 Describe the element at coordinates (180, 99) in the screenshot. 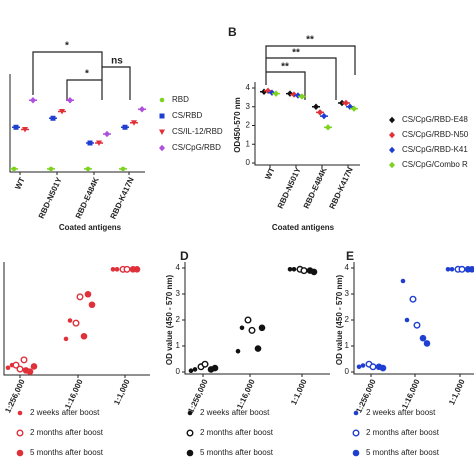

I see `legend-label: RBD` at that location.